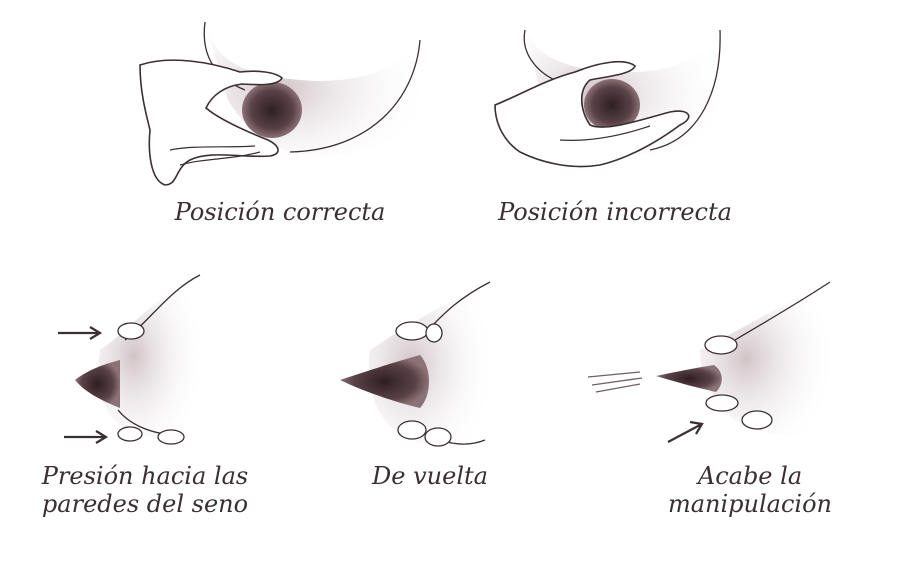 The image size is (900, 572). What do you see at coordinates (685, 431) in the screenshot?
I see `arrow-up-right-icon` at bounding box center [685, 431].